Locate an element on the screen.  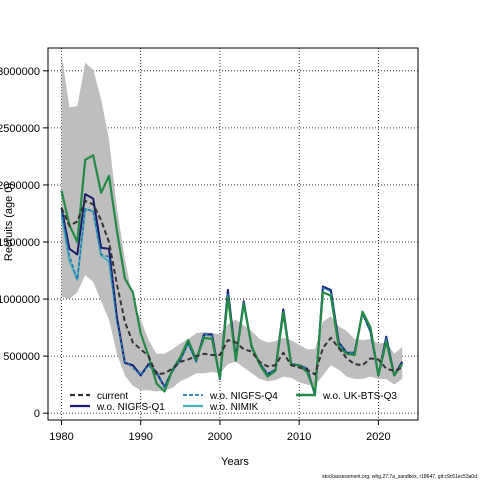
legend-label-w-o-nimik: w.o. NIMIK is located at coordinates (234, 407).